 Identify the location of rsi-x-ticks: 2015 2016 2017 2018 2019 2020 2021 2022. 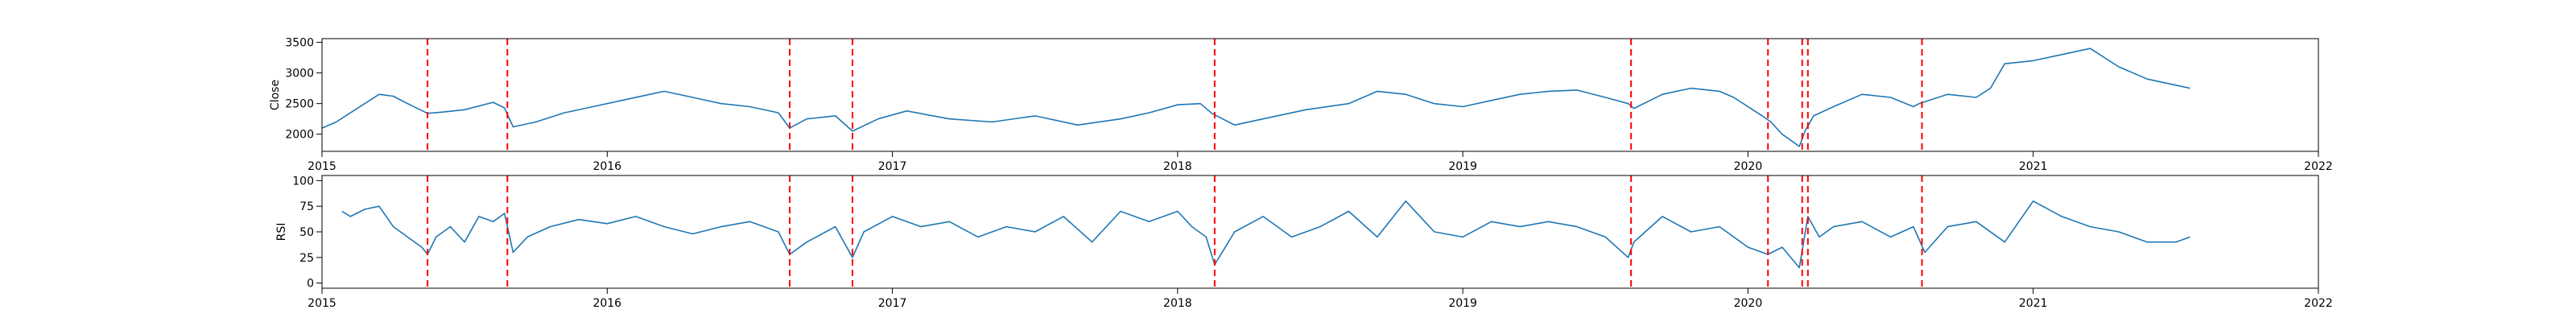
(1320, 299).